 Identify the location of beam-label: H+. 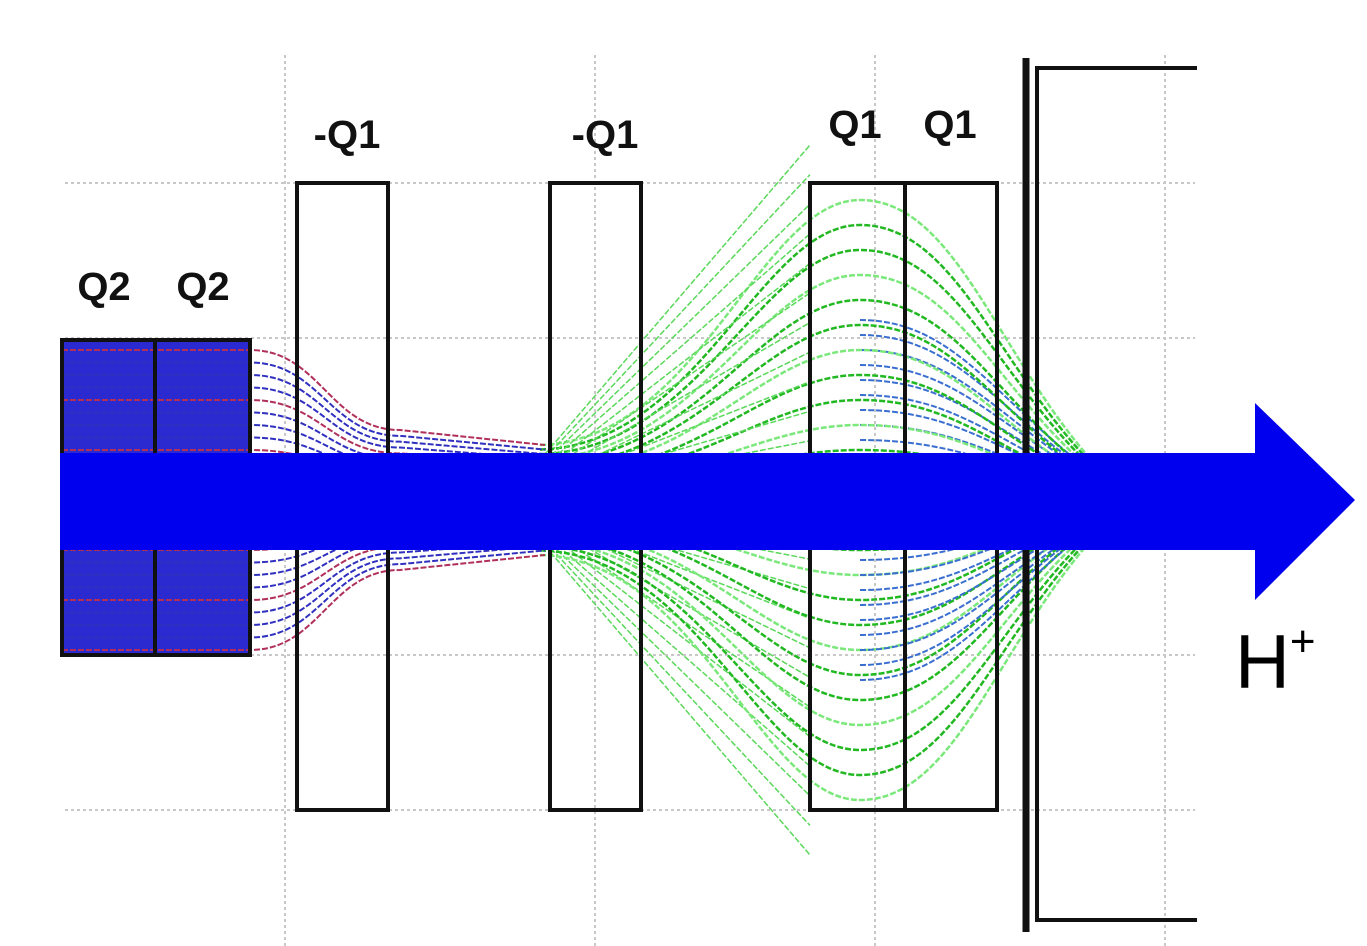
(1275, 661).